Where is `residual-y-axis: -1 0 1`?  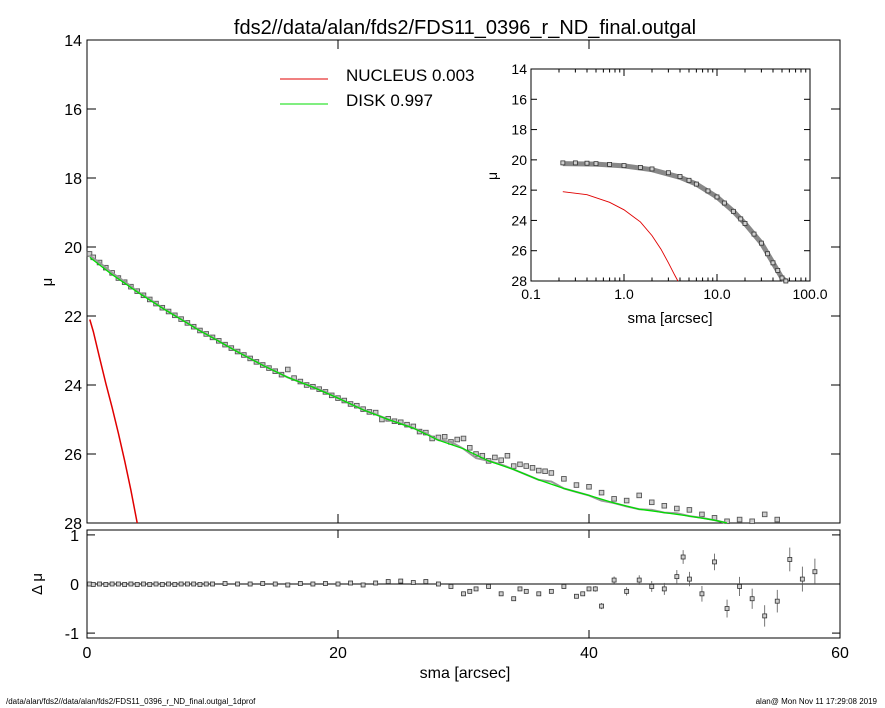
residual-y-axis: -1 0 1 is located at coordinates (452, 585).